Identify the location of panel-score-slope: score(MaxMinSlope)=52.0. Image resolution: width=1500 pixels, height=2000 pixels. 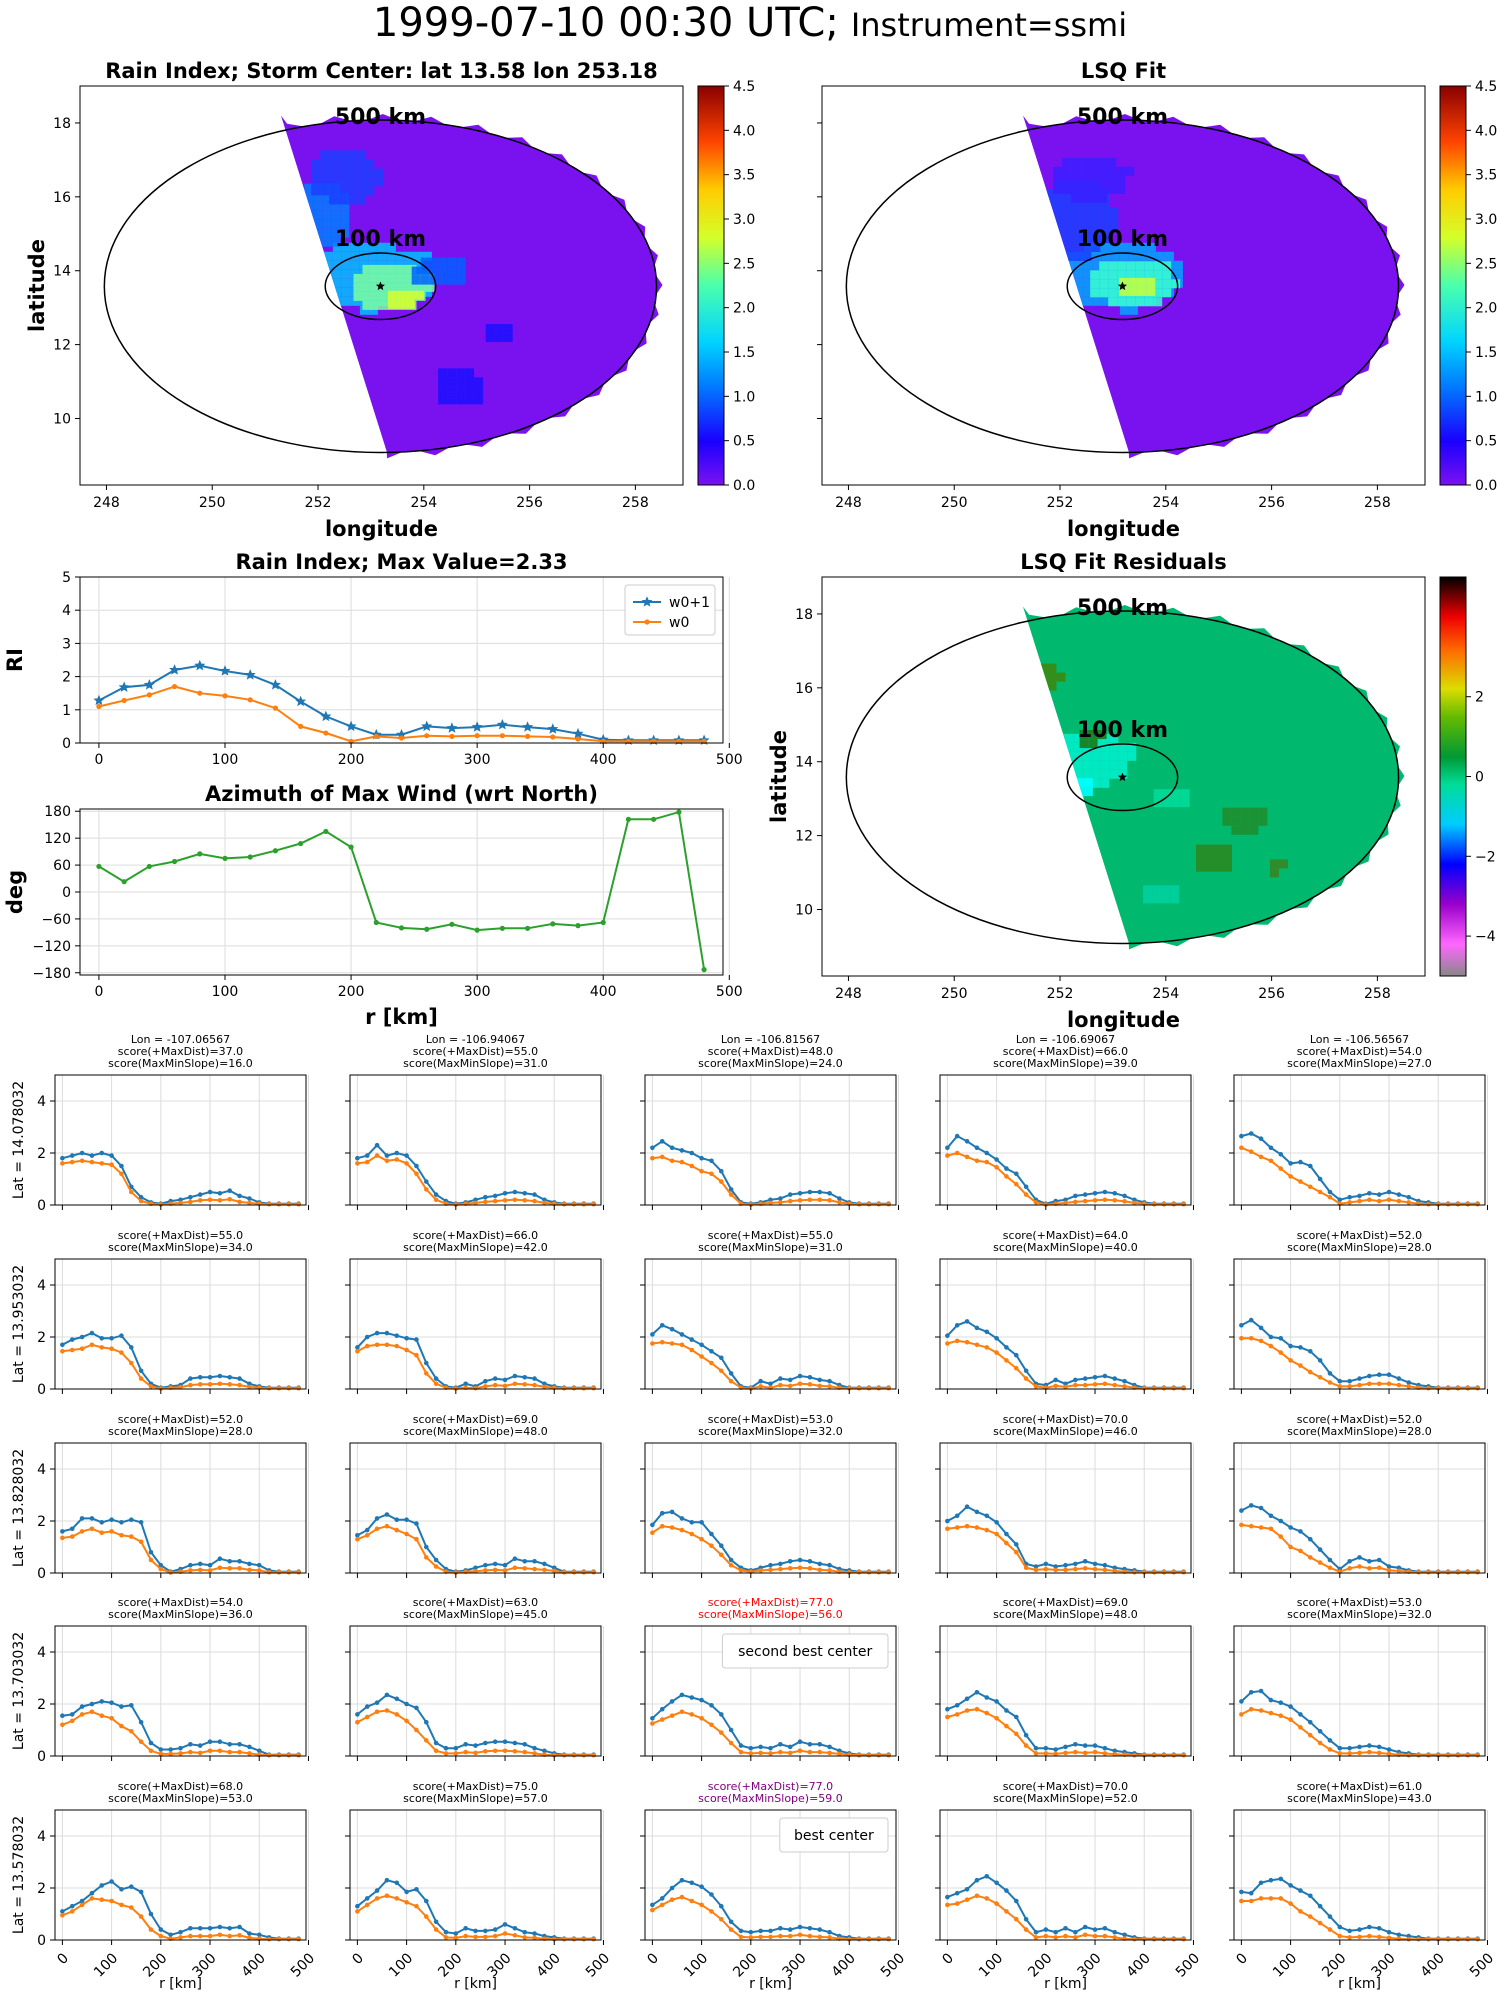
(1065, 1798).